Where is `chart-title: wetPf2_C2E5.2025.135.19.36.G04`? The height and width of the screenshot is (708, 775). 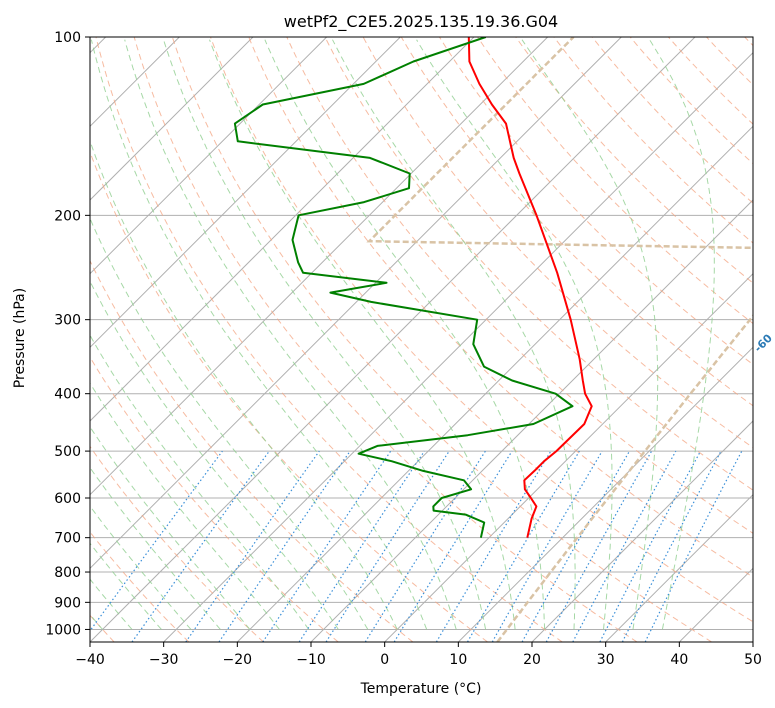 chart-title: wetPf2_C2E5.2025.135.19.36.G04 is located at coordinates (421, 22).